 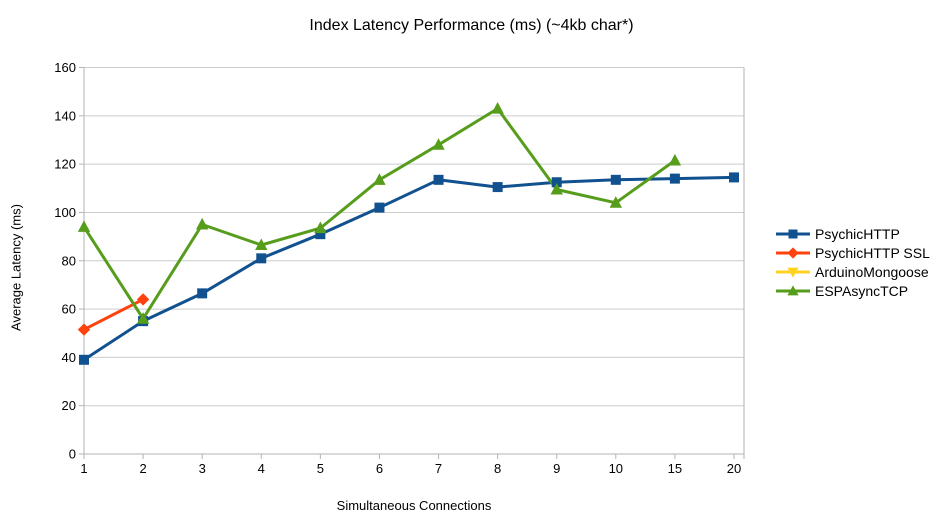 I want to click on legend-label: PsychicHTTP, so click(x=857, y=233).